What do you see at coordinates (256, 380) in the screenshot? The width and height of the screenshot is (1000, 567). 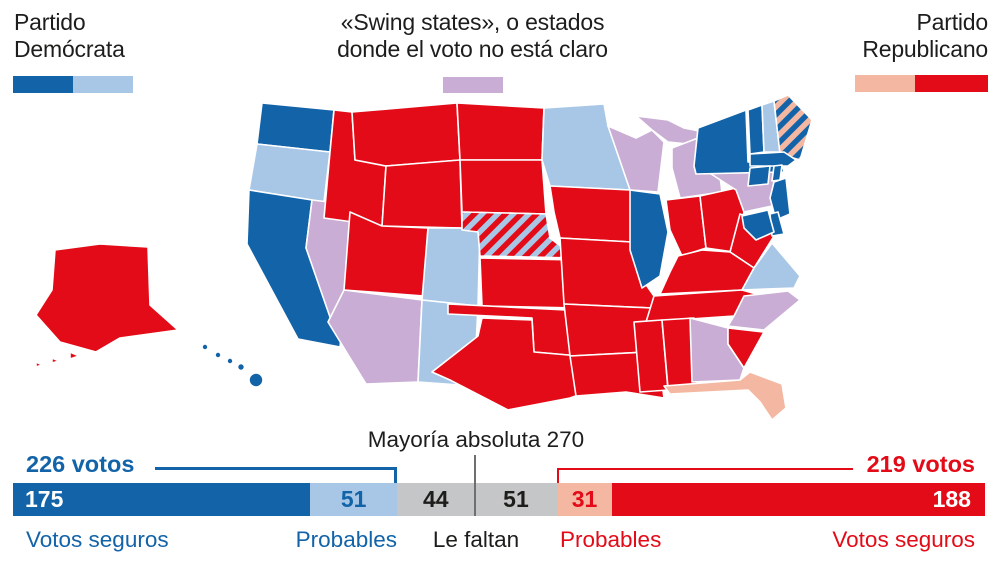 I see `state-hawaii-big-island` at bounding box center [256, 380].